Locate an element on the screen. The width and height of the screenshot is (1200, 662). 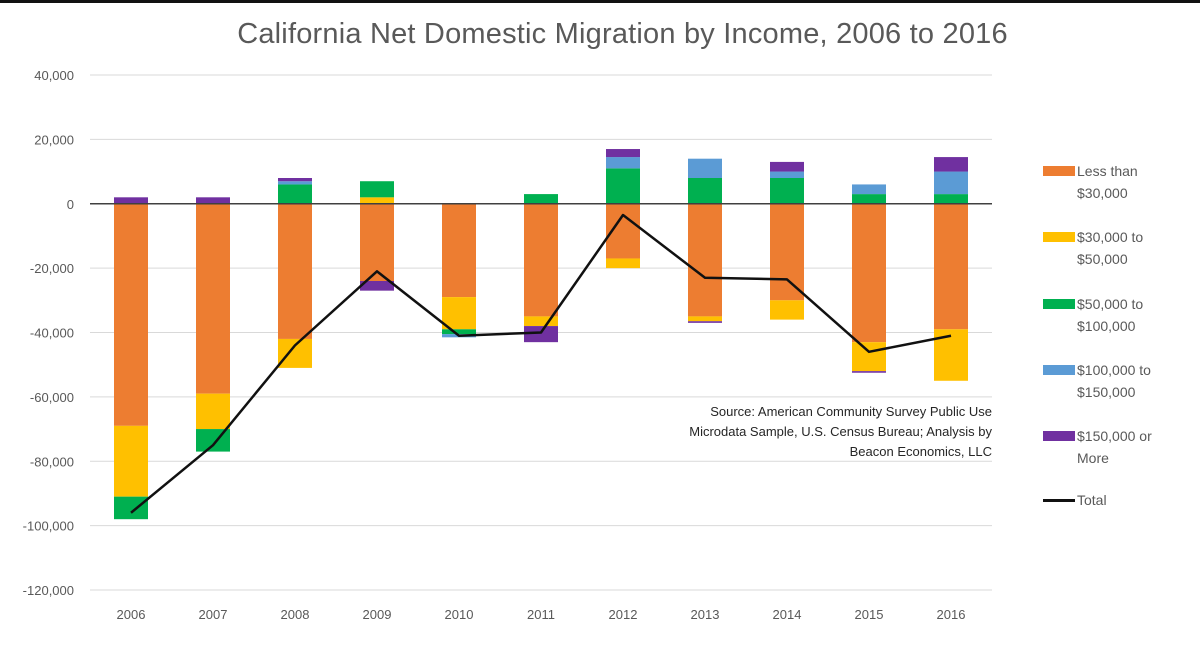
y-tick-label: -40,000 is located at coordinates (52, 333).